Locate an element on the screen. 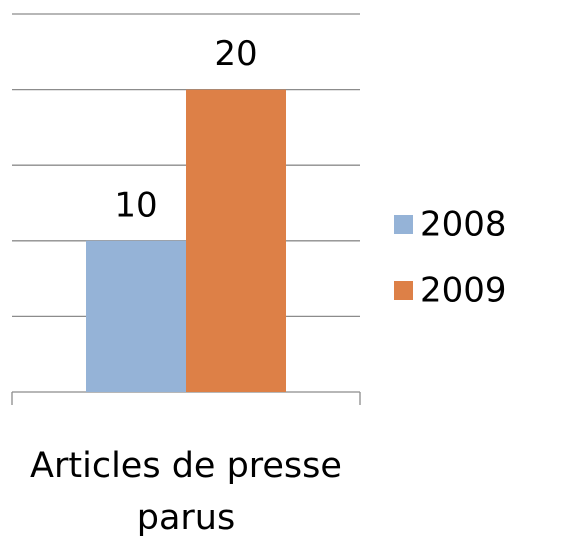 This screenshot has width=563, height=544. legend-label: 2008 is located at coordinates (463, 225).